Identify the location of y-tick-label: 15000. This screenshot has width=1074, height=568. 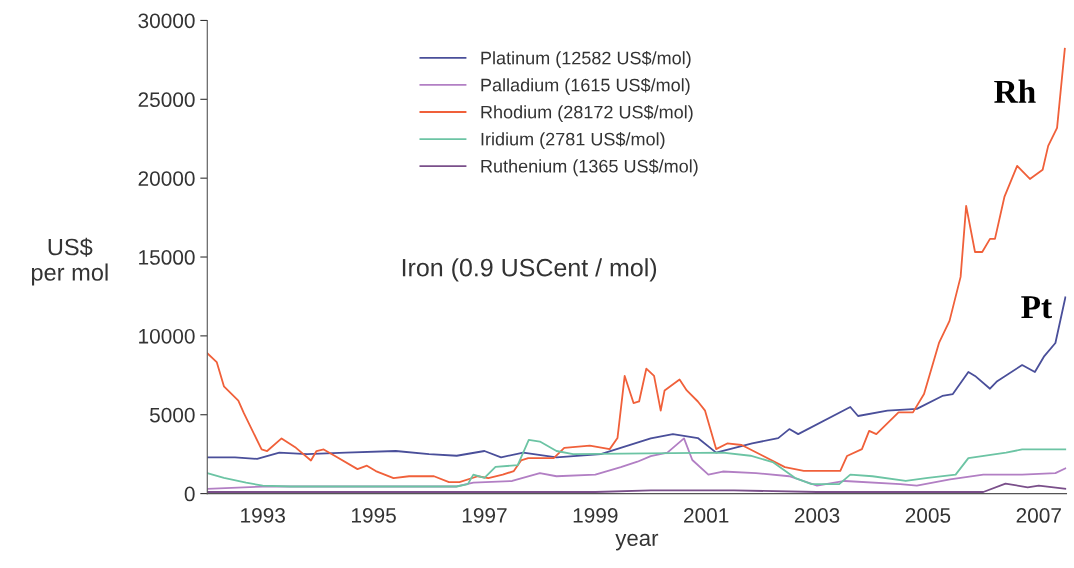
(167, 257).